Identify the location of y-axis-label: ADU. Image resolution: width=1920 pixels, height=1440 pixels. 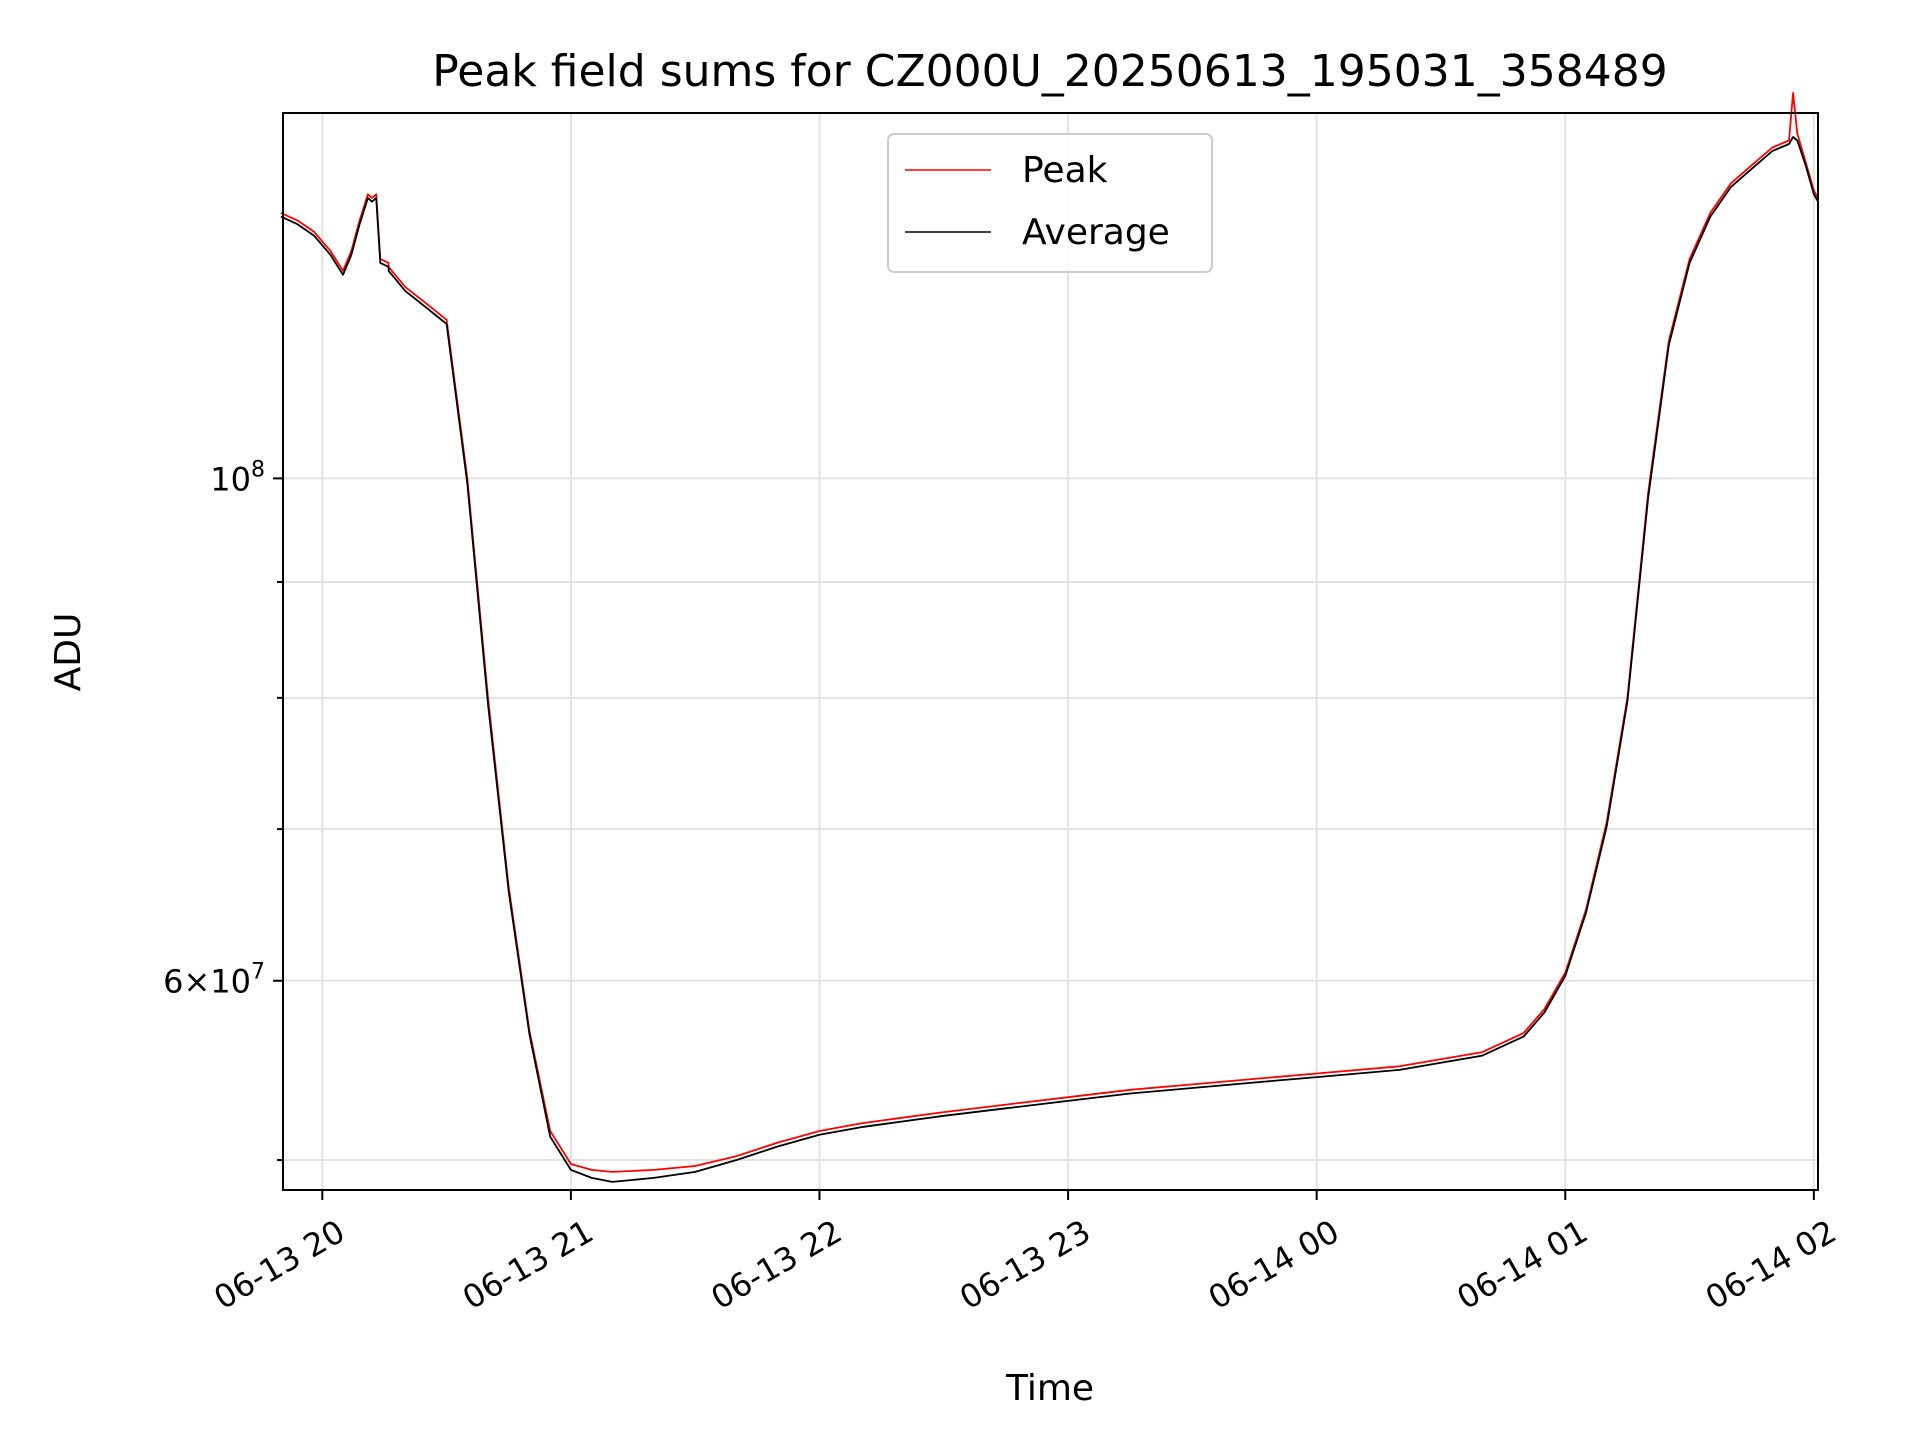
(68, 652).